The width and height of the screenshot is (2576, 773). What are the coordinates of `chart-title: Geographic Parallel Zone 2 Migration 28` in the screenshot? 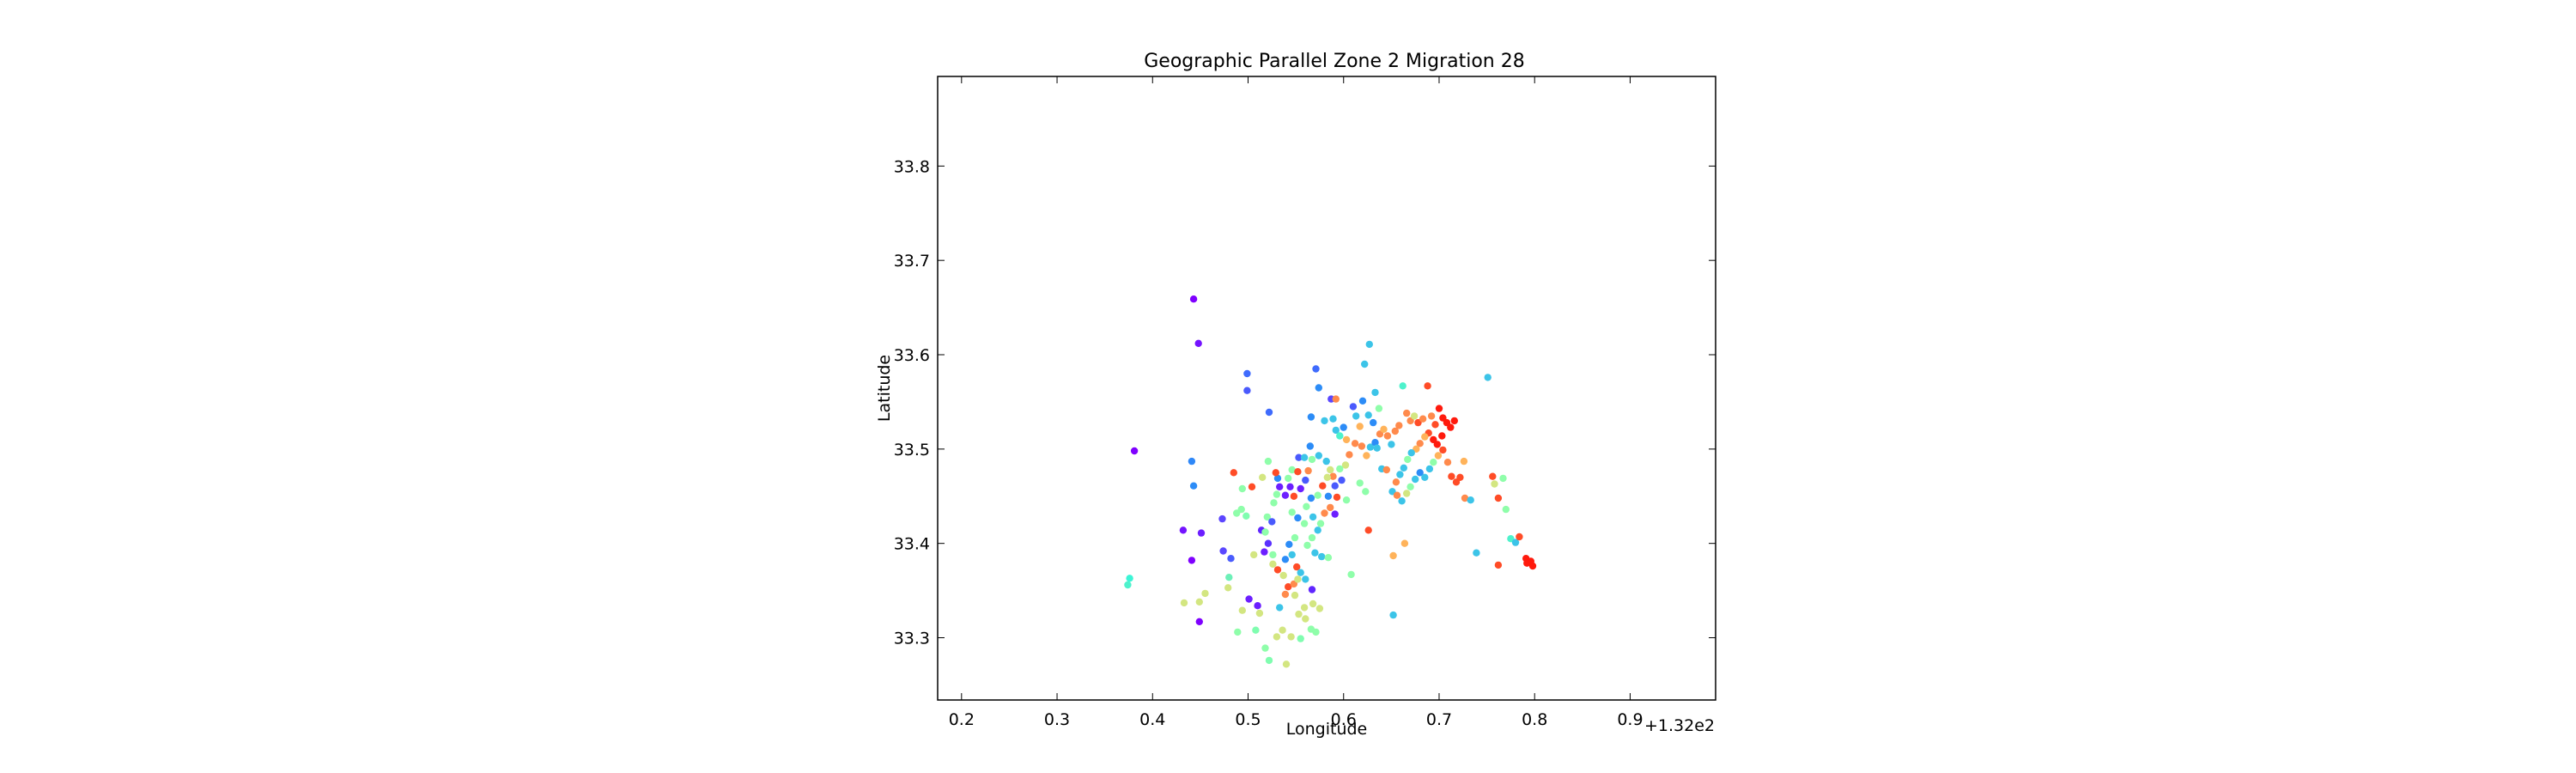 It's located at (1334, 61).